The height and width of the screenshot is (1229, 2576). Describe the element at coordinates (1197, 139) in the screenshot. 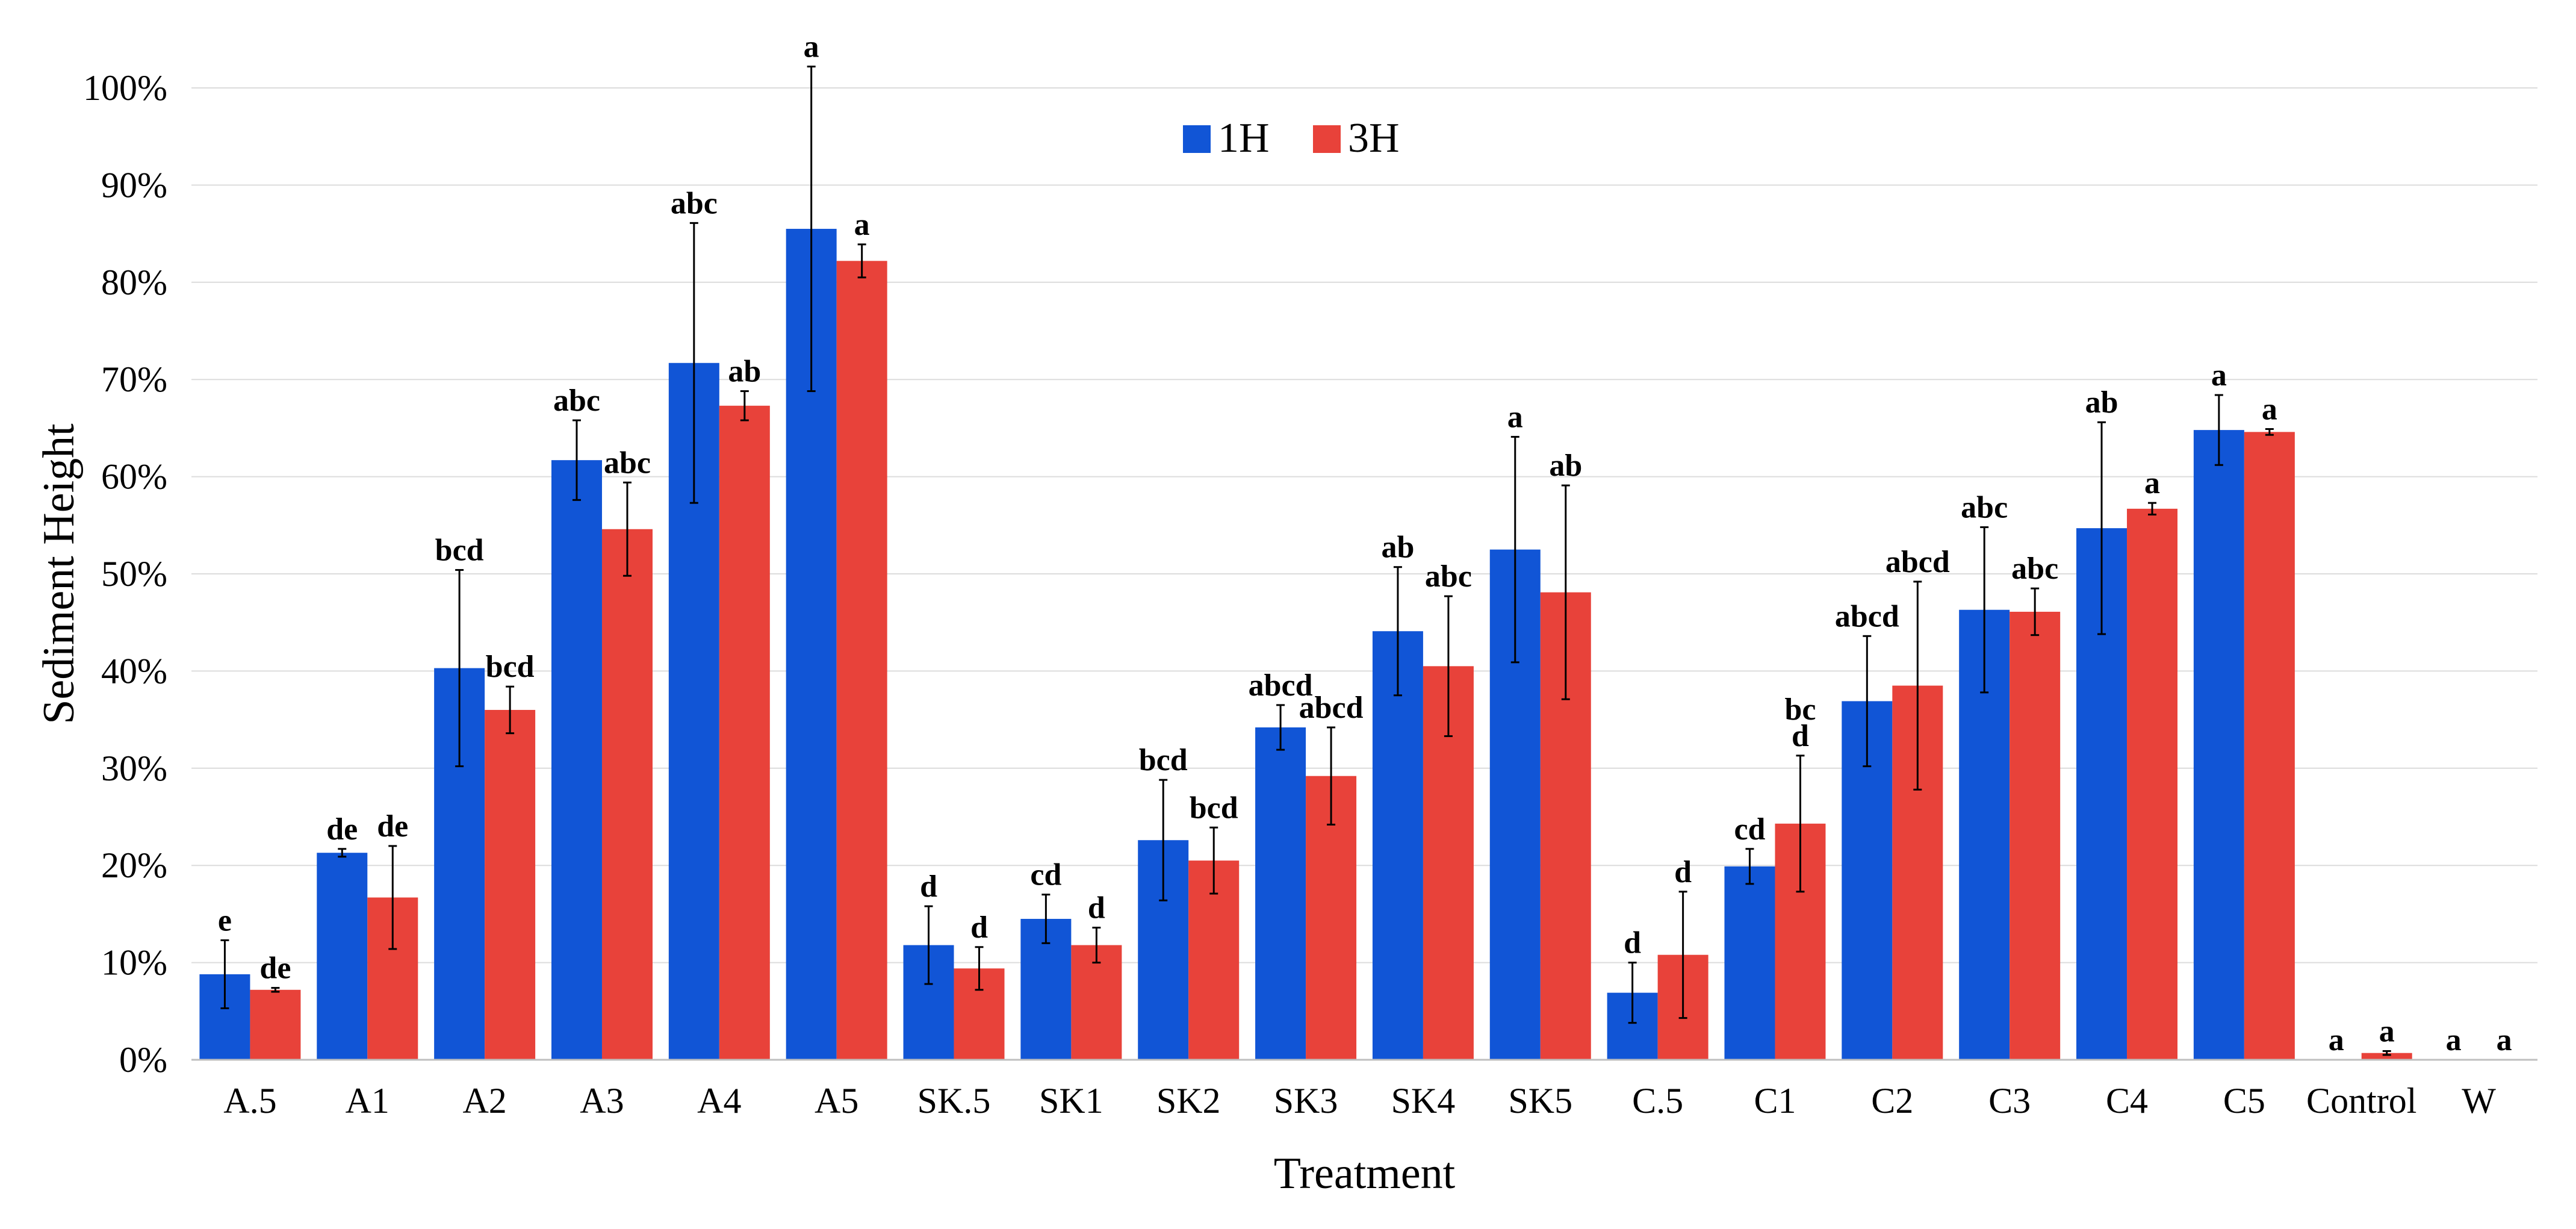

I see `legend-swatch-1h` at that location.